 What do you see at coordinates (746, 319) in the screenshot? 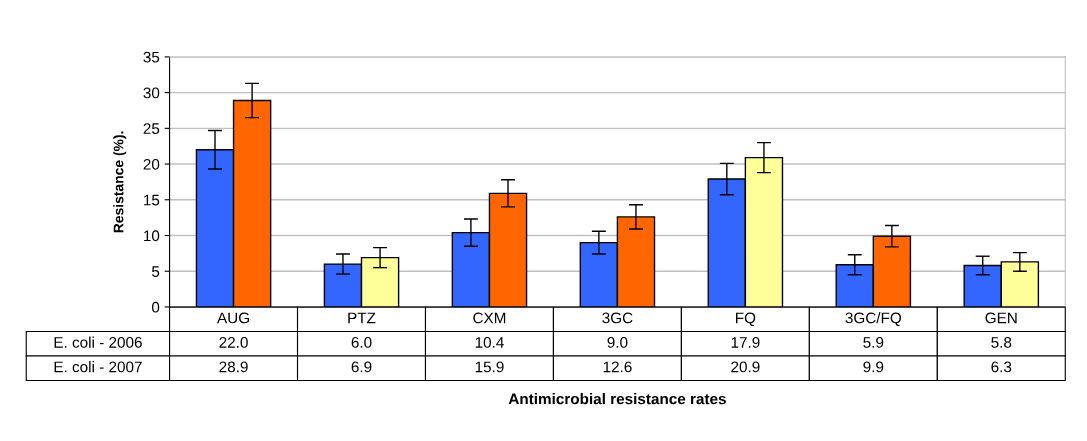
I see `x-tick-label: FQ` at bounding box center [746, 319].